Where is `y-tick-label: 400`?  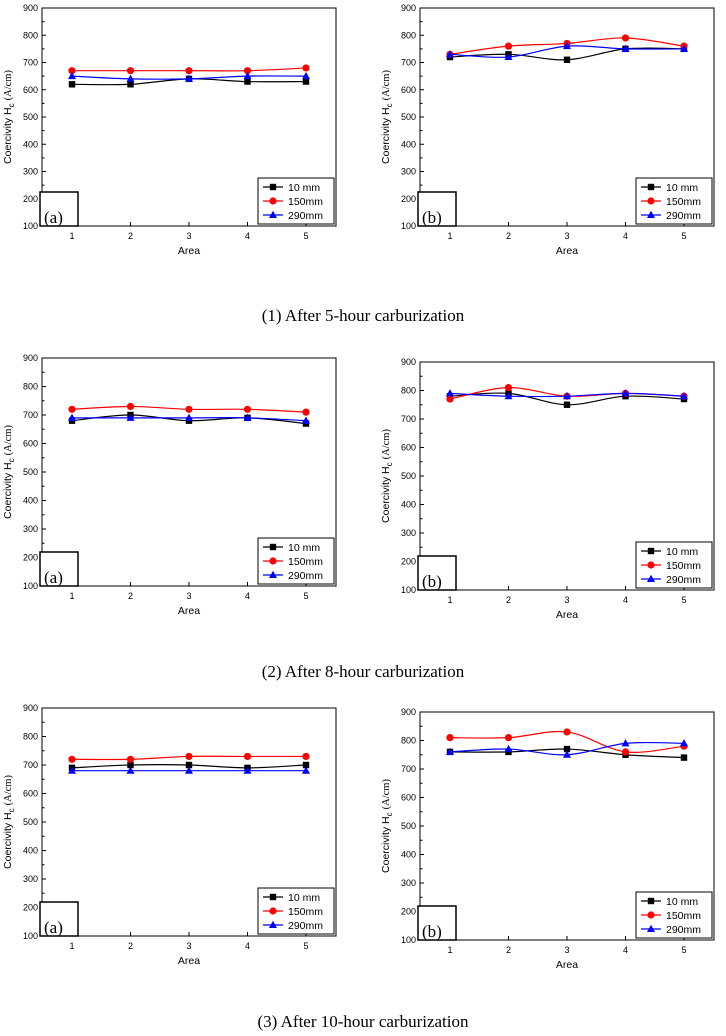
y-tick-label: 400 is located at coordinates (408, 505).